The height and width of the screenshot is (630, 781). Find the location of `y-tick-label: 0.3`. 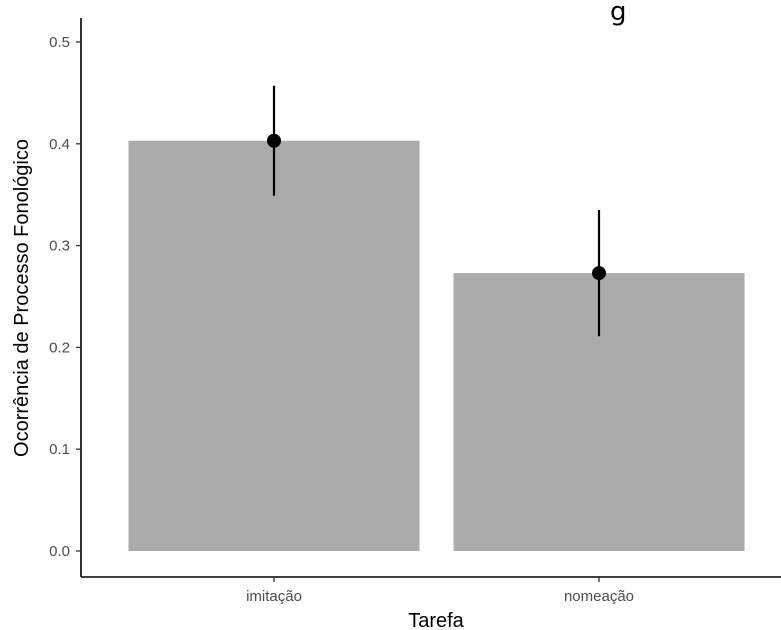

y-tick-label: 0.3 is located at coordinates (59, 246).